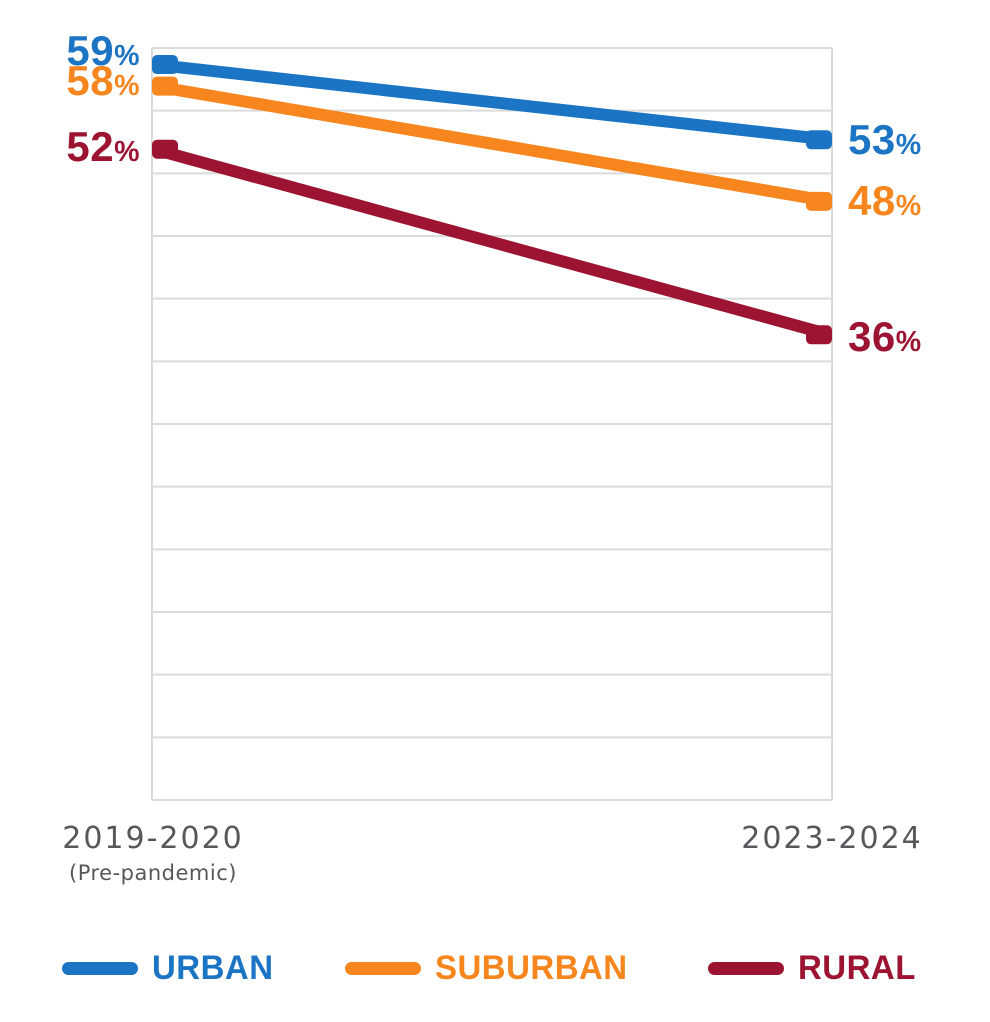  I want to click on value-label-urban-start: 59%, so click(103, 50).